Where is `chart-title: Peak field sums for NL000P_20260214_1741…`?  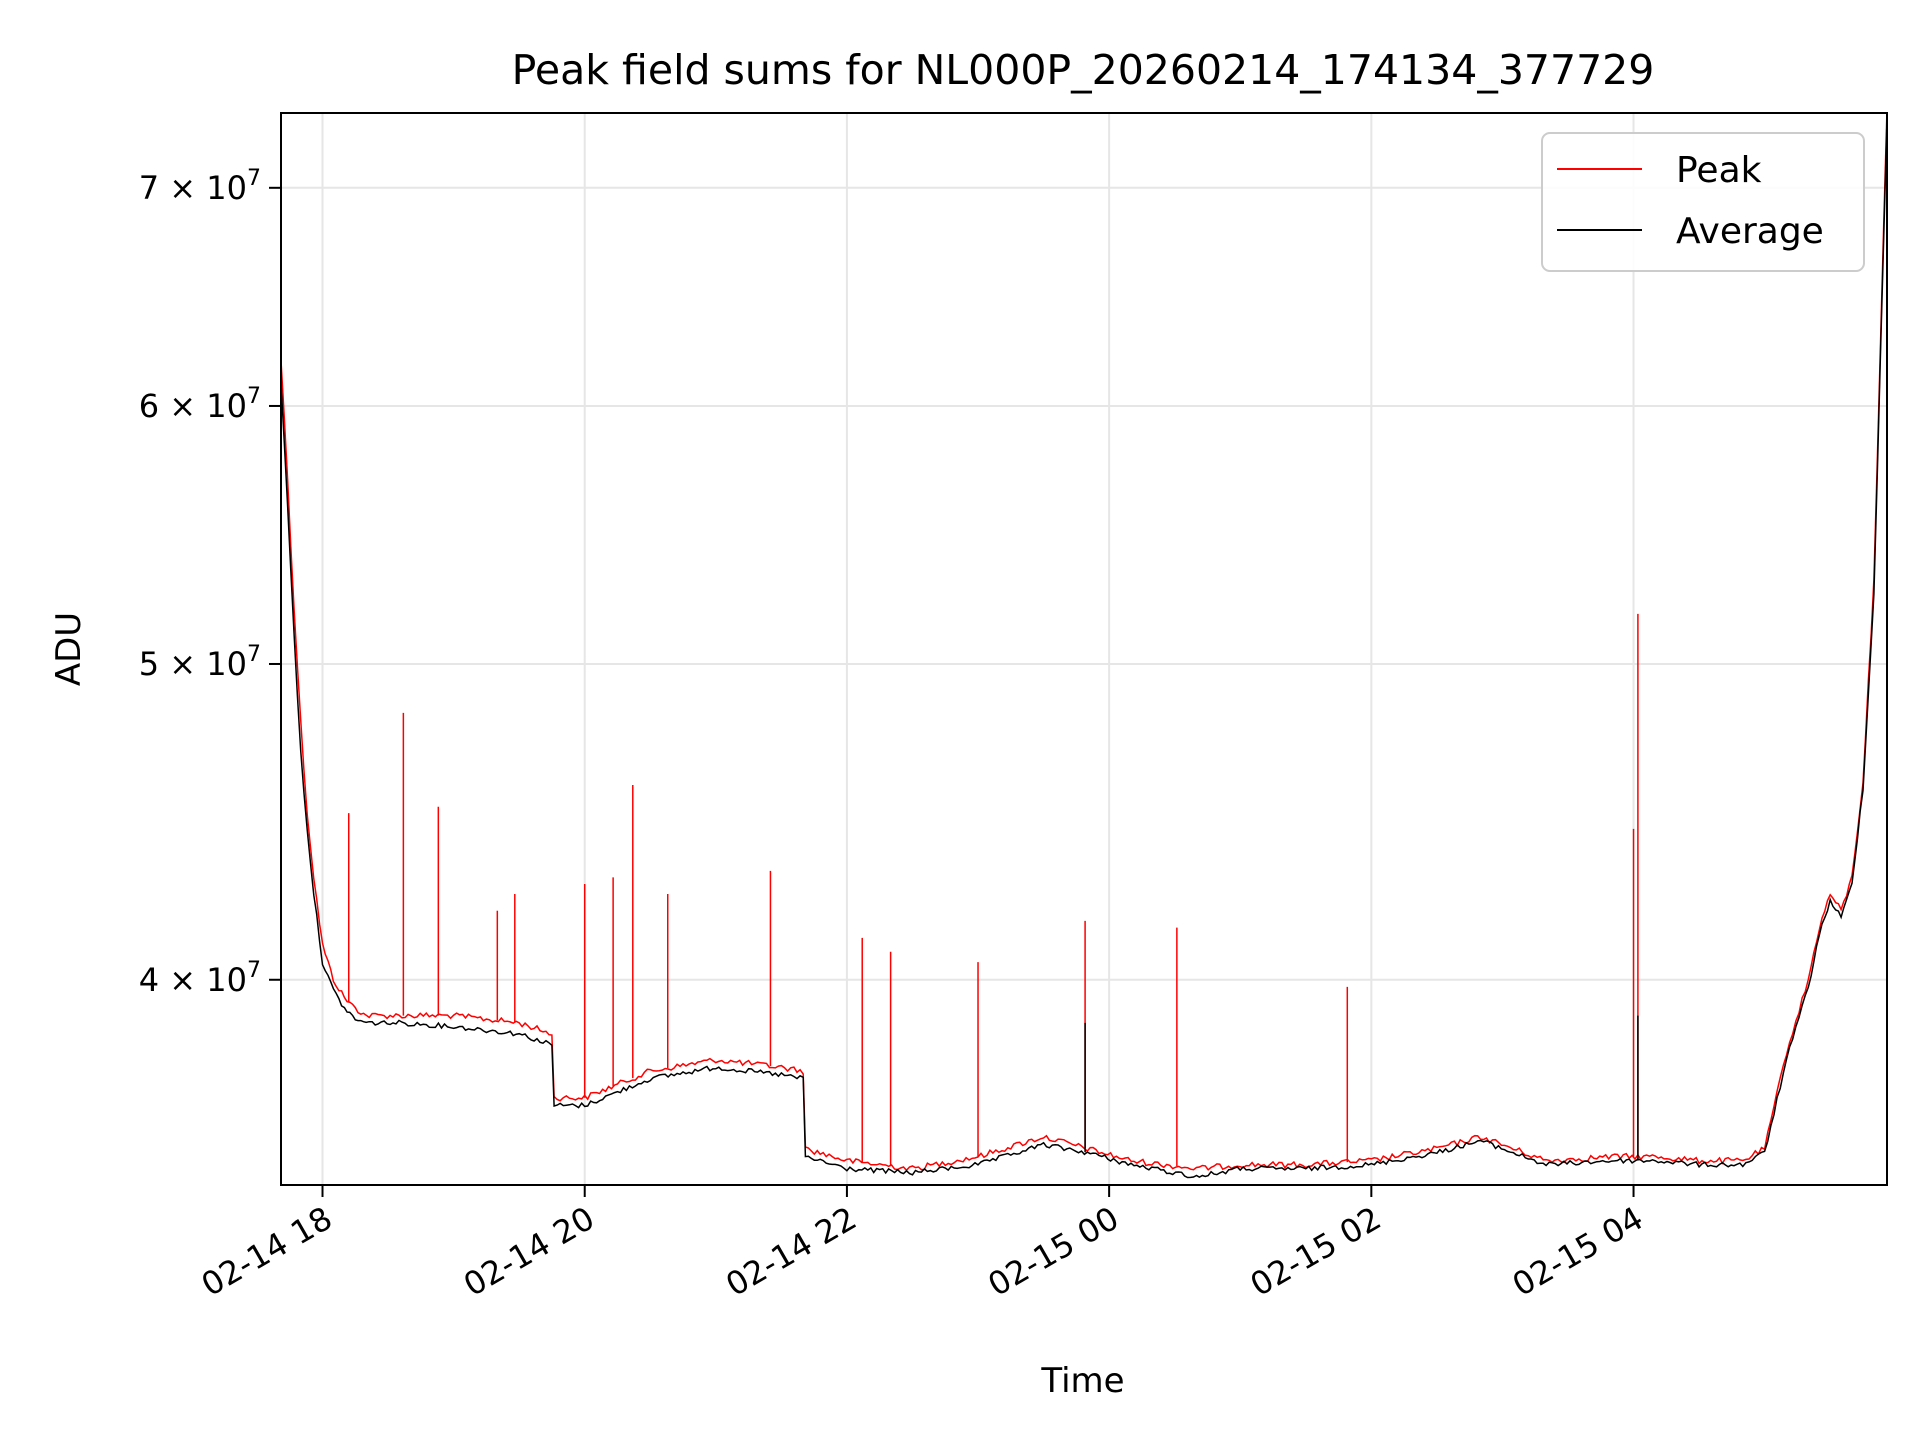
chart-title: Peak field sums for NL000P_20260214_1741… is located at coordinates (1083, 70).